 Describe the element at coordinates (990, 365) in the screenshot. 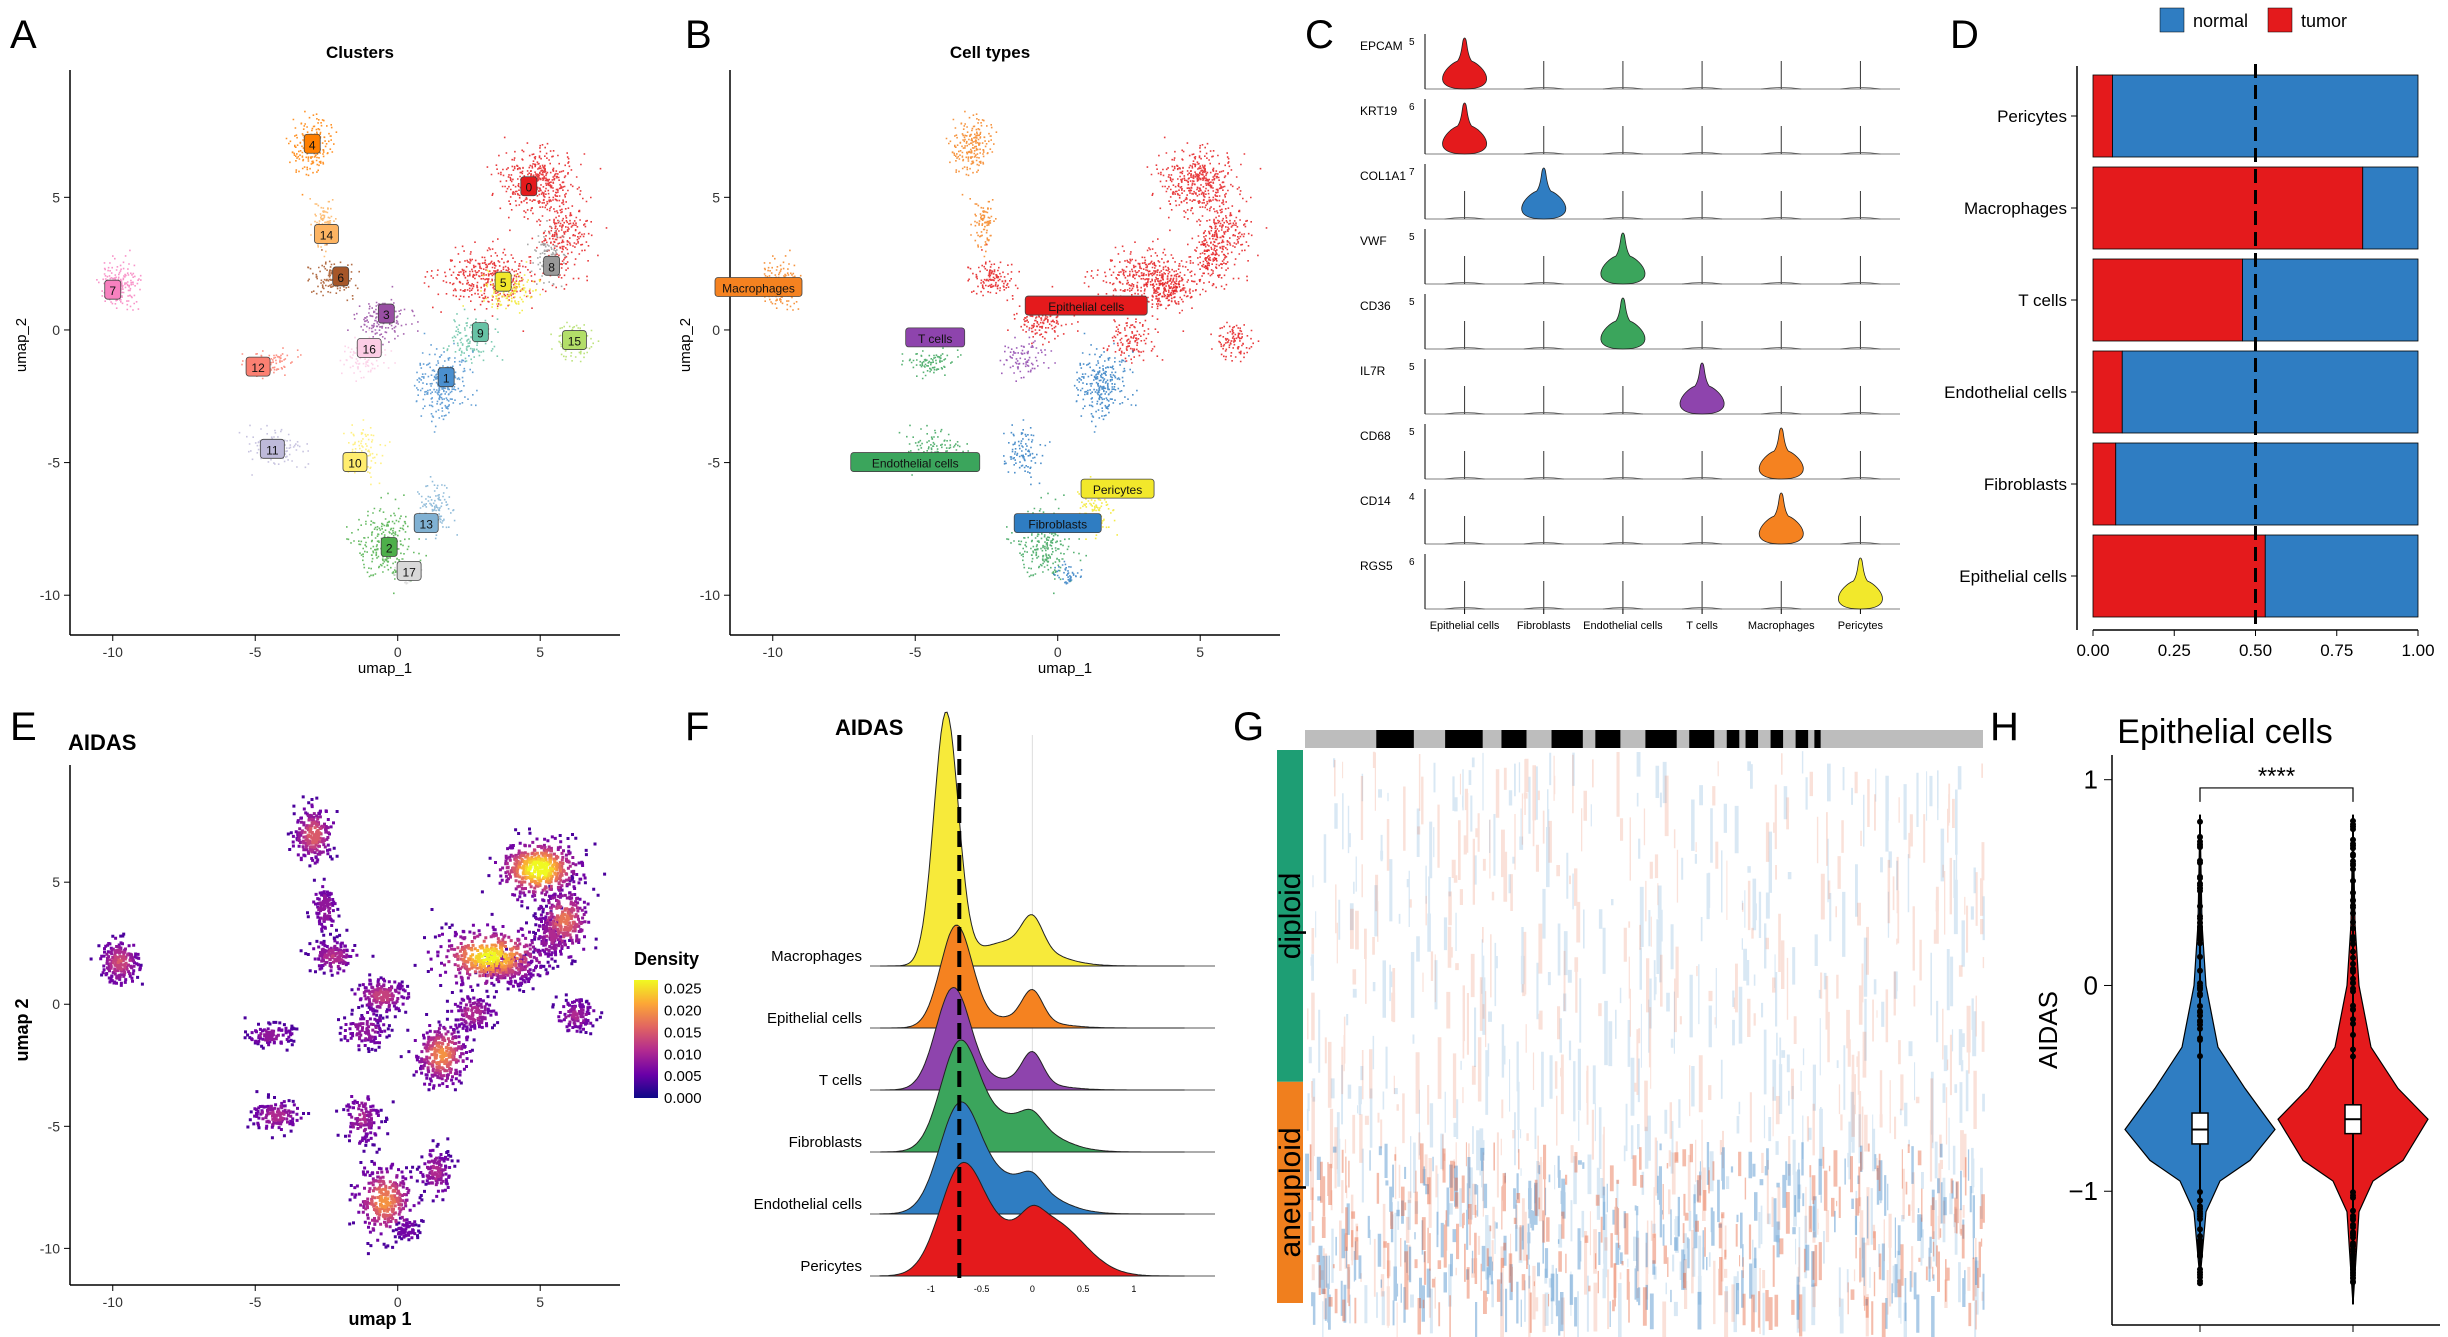

I see `panel-b-axes: -10 -5 0 5 -10 -5 0 5` at that location.